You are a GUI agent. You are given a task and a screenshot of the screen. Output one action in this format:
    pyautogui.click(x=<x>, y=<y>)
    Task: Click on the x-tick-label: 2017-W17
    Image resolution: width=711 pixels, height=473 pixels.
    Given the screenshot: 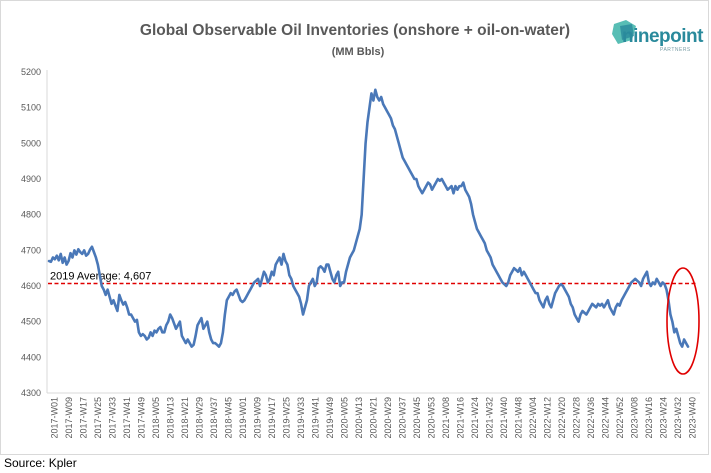 What is the action you would take?
    pyautogui.click(x=83, y=418)
    